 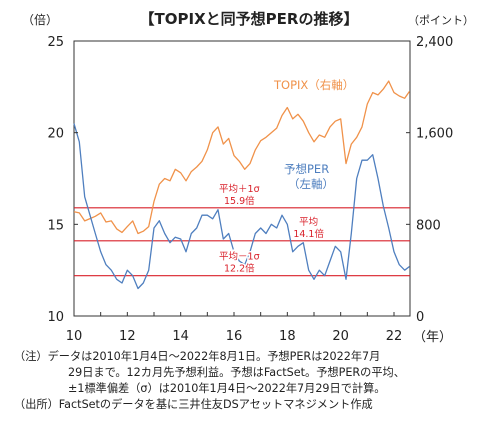 What do you see at coordinates (340, 336) in the screenshot?
I see `x-tick-label: 20` at bounding box center [340, 336].